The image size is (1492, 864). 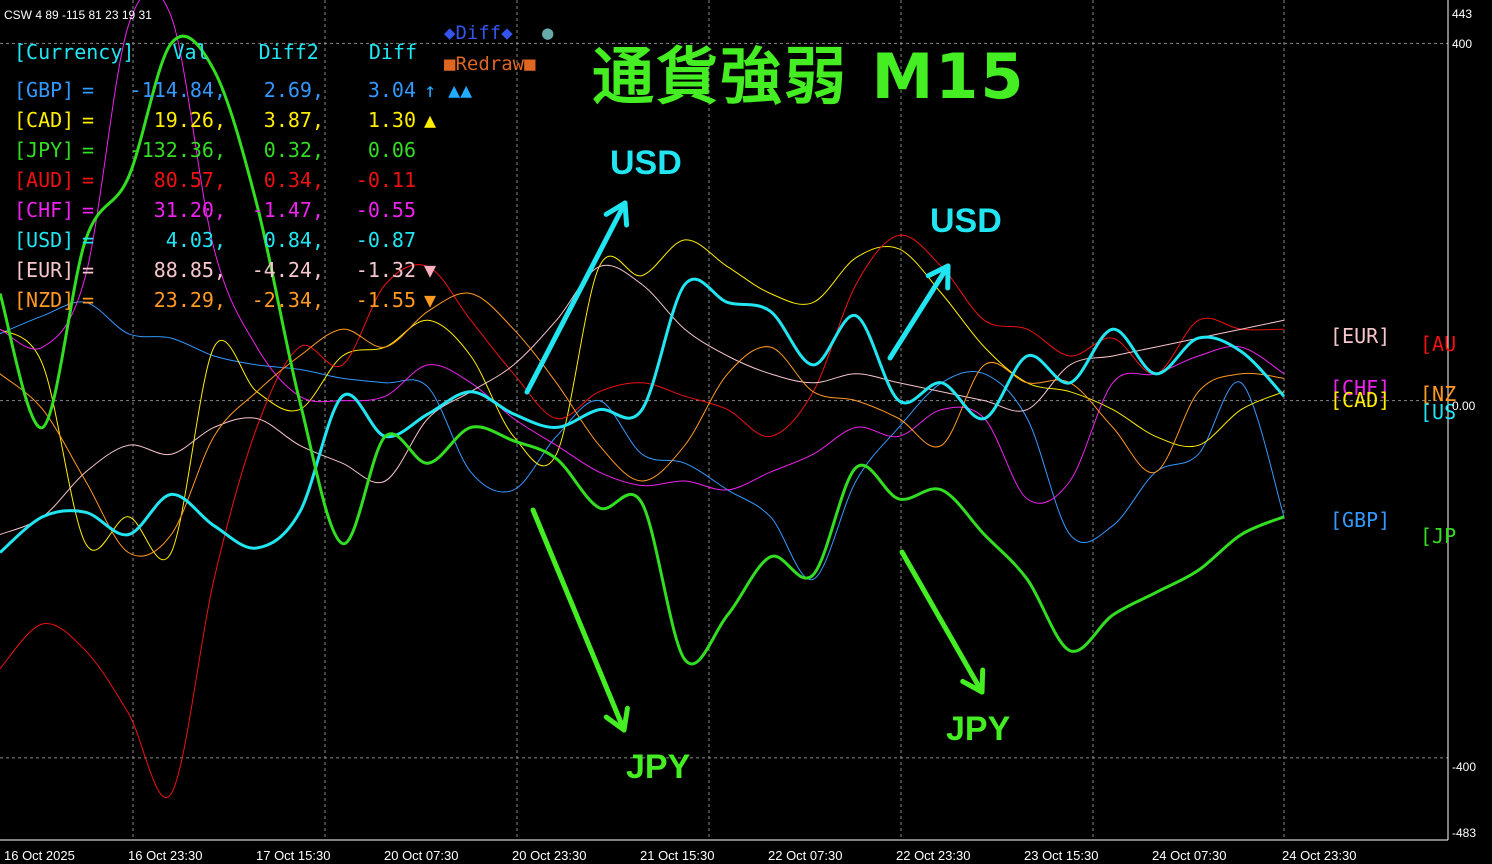 I want to click on table-header: [Currency] Val Diff2 Diff, so click(x=215, y=52).